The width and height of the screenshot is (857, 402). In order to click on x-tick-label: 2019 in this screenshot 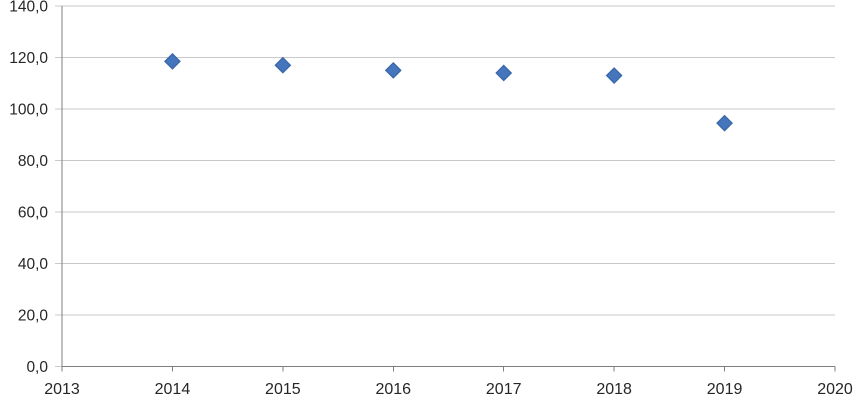, I will do `click(725, 389)`.